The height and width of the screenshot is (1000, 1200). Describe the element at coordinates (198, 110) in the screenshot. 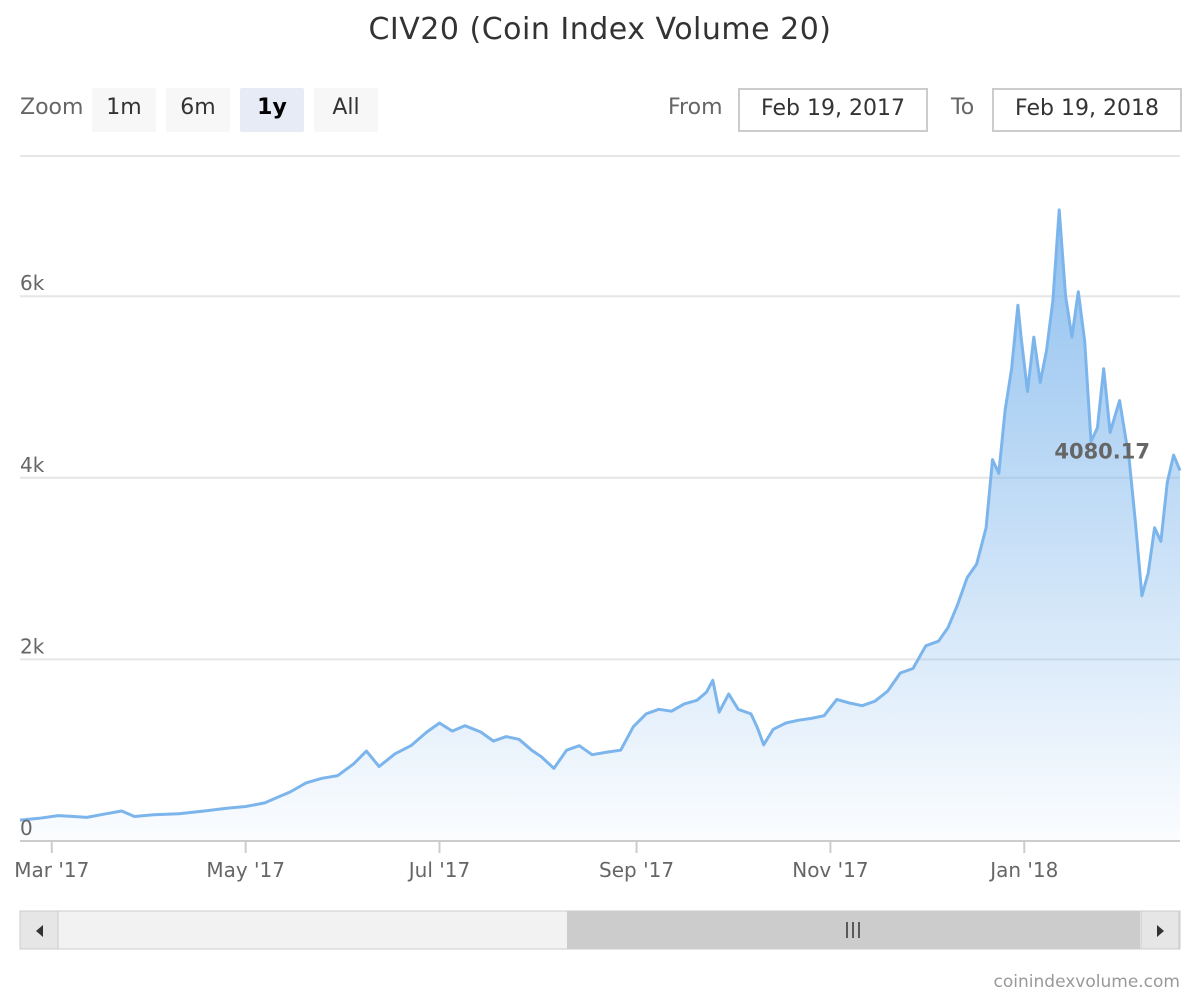

I see `zoom-6m-button: 6m` at that location.